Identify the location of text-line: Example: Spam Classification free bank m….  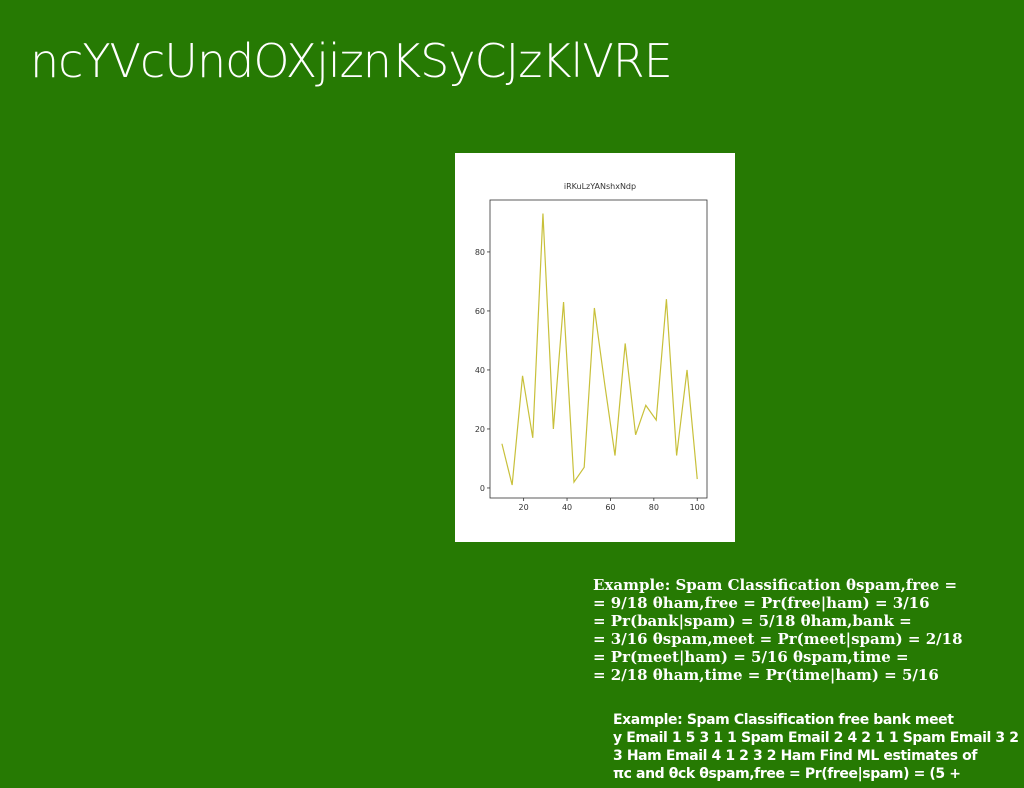
(783, 720).